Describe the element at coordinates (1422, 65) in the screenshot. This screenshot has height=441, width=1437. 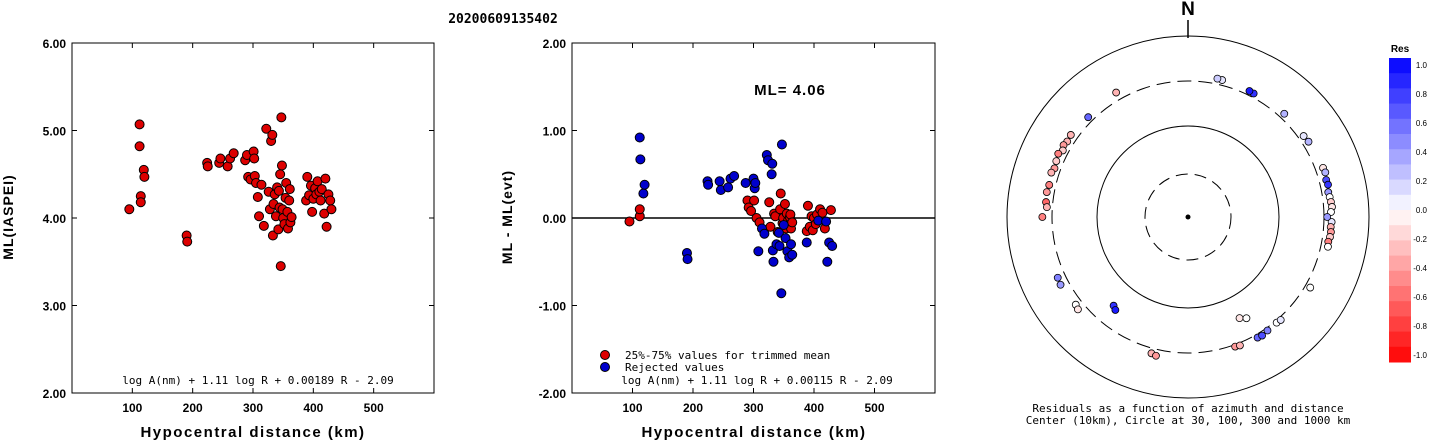
I see `colorbar-tick-label: 1.0` at that location.